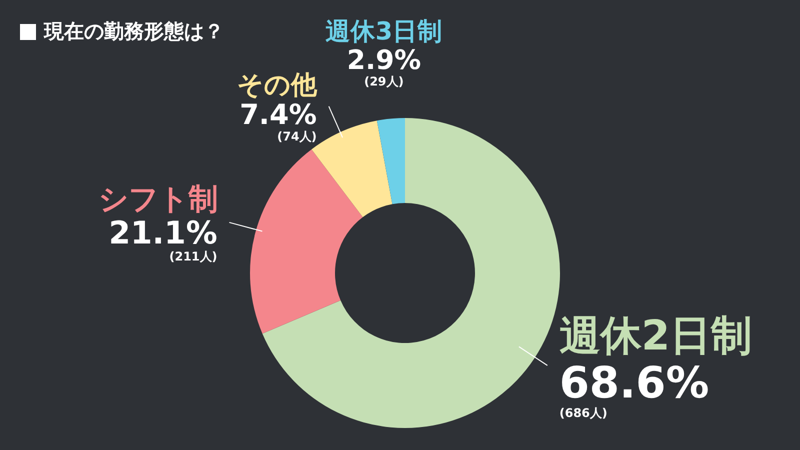 This screenshot has width=800, height=450. What do you see at coordinates (163, 239) in the screenshot?
I see `data-label: 21.1% (211人)` at bounding box center [163, 239].